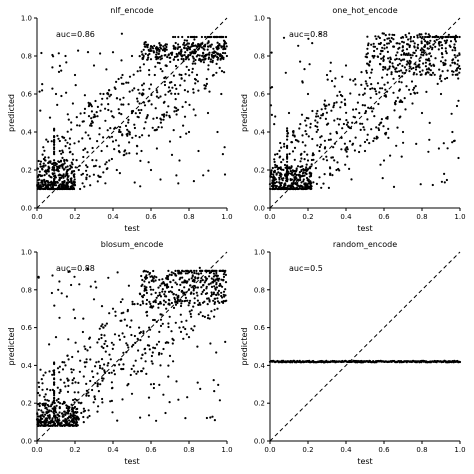 The width and height of the screenshot is (474, 474). Describe the element at coordinates (307, 217) in the screenshot. I see `x-tick-label: 0.2` at that location.